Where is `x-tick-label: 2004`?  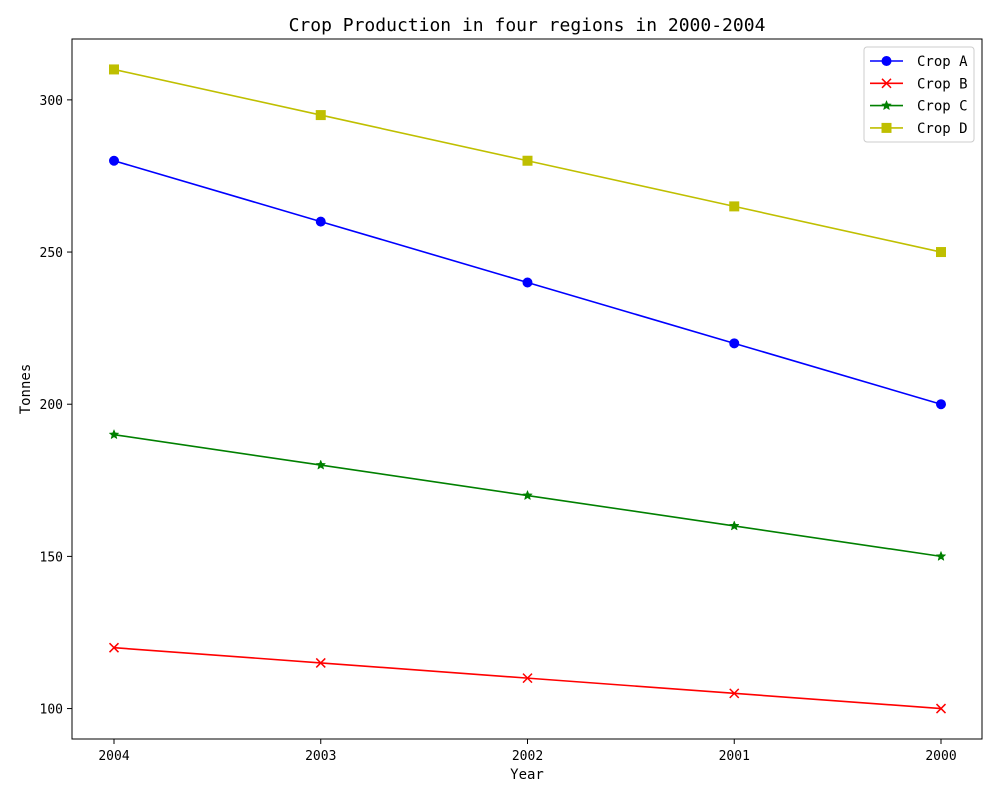 x-tick-label: 2004 is located at coordinates (113, 756).